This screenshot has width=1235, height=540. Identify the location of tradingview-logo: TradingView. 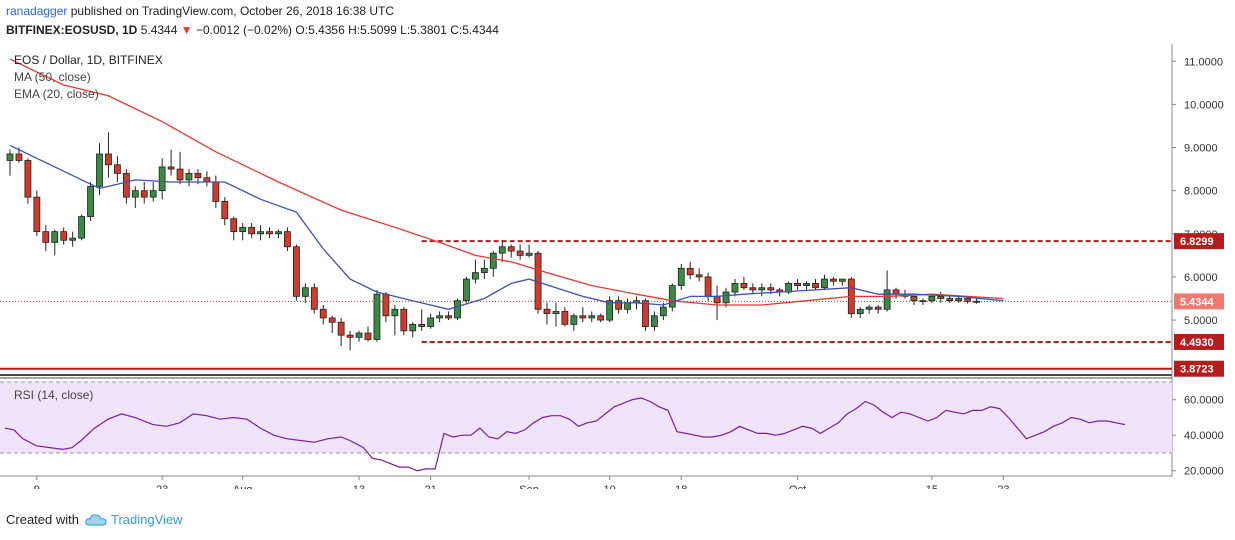
(134, 519).